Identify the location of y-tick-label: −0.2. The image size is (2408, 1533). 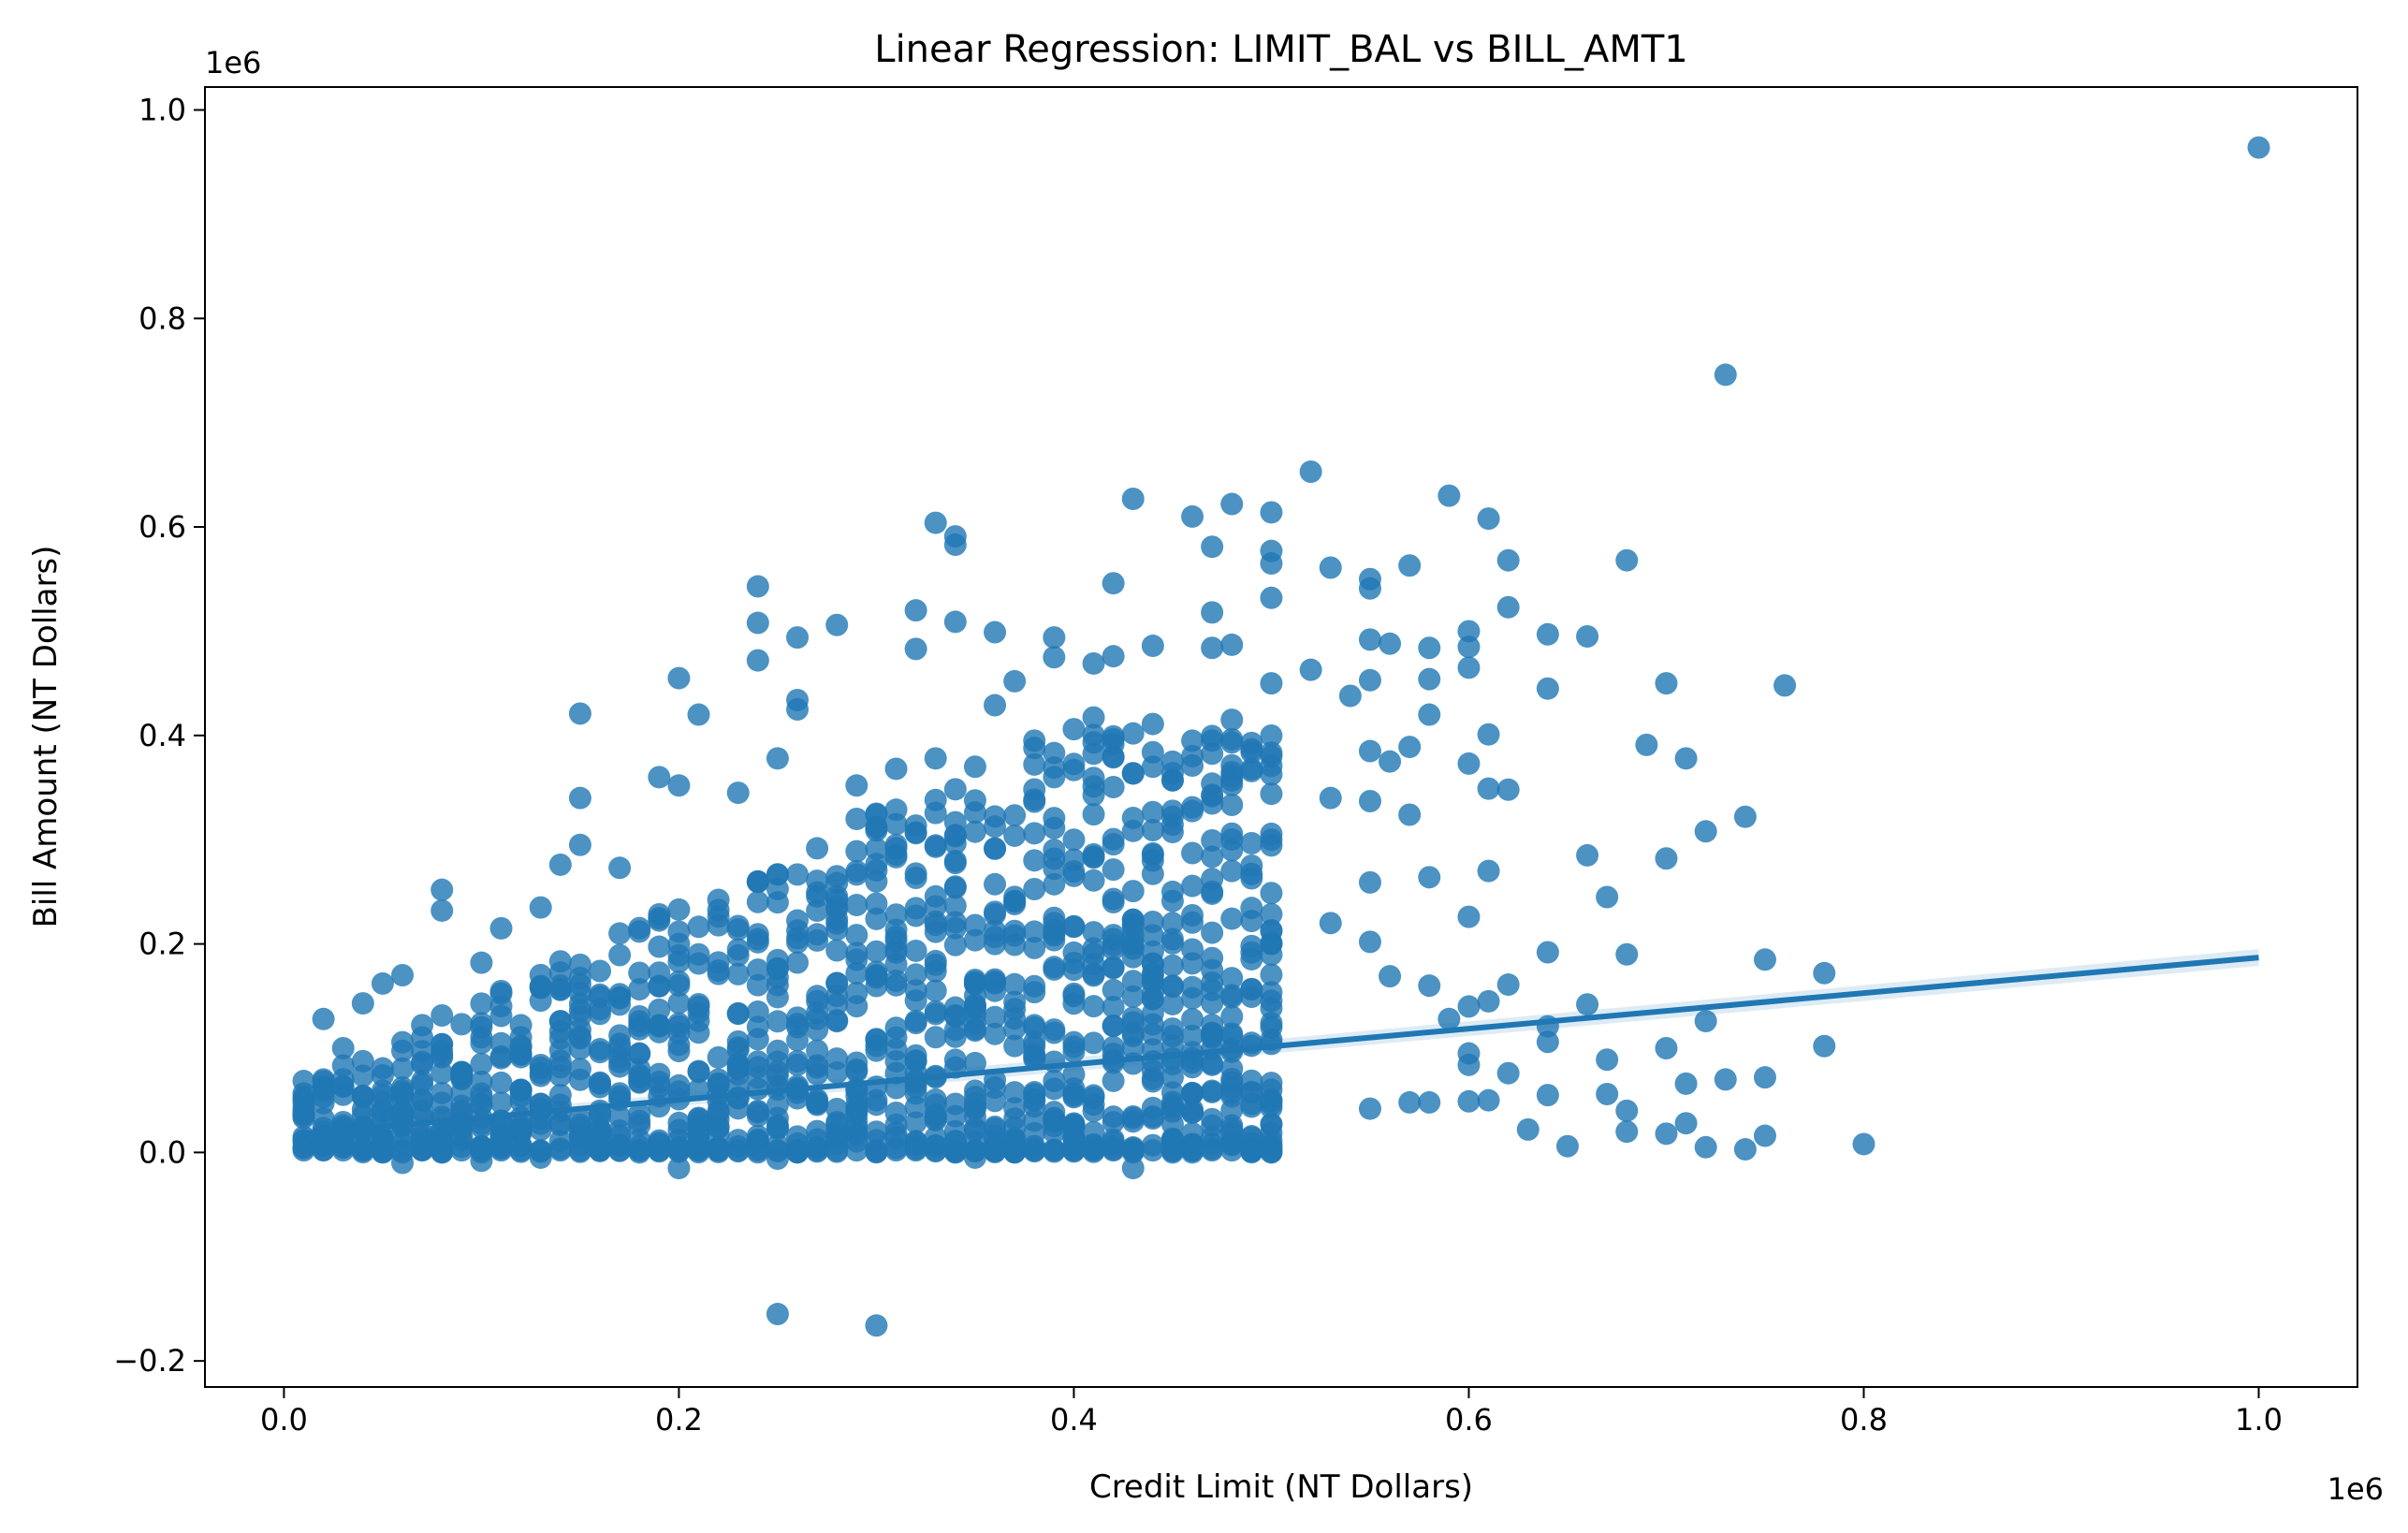
(149, 1361).